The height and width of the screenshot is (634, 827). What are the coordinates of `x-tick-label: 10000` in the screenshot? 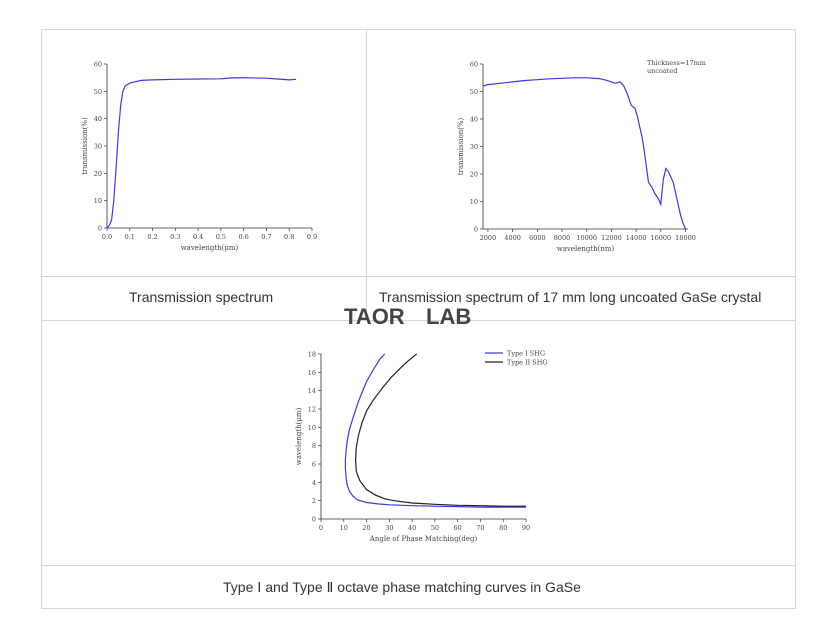 It's located at (586, 238).